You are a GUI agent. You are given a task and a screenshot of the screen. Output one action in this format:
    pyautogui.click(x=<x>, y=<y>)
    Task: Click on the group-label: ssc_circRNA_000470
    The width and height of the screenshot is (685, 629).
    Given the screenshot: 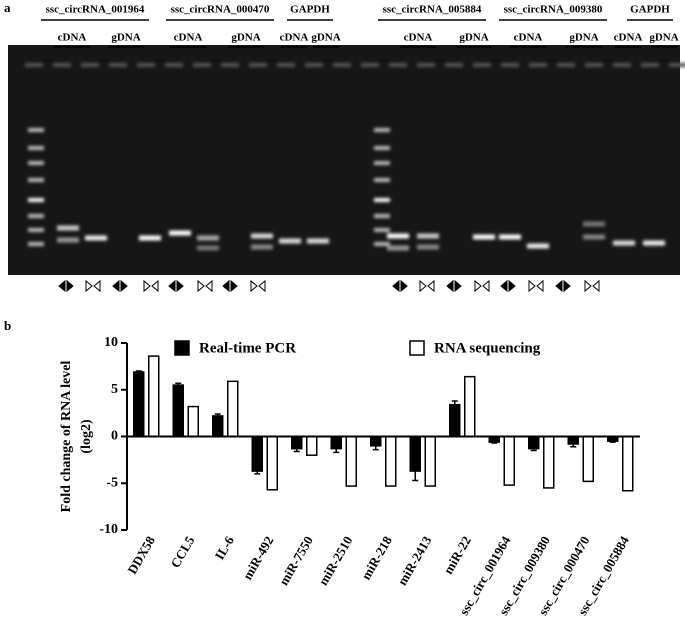 What is the action you would take?
    pyautogui.click(x=220, y=10)
    